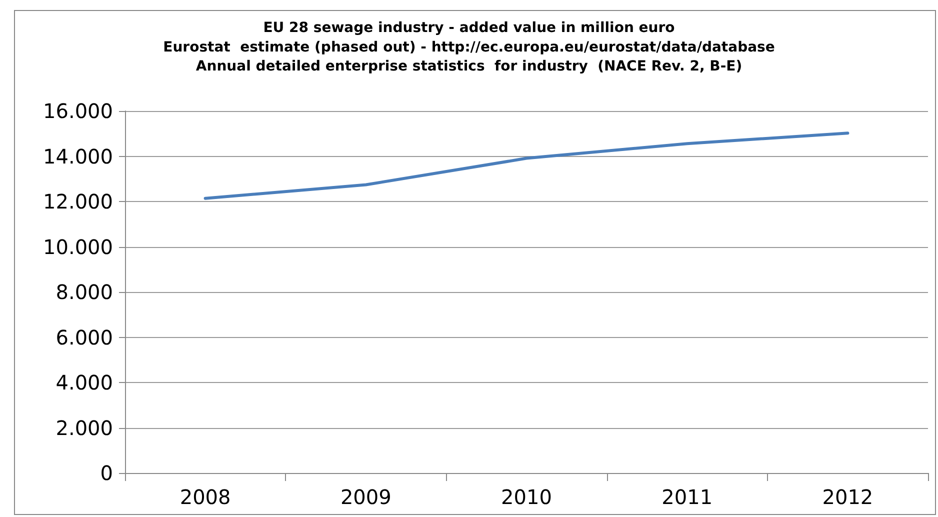  What do you see at coordinates (527, 166) in the screenshot?
I see `line-series` at bounding box center [527, 166].